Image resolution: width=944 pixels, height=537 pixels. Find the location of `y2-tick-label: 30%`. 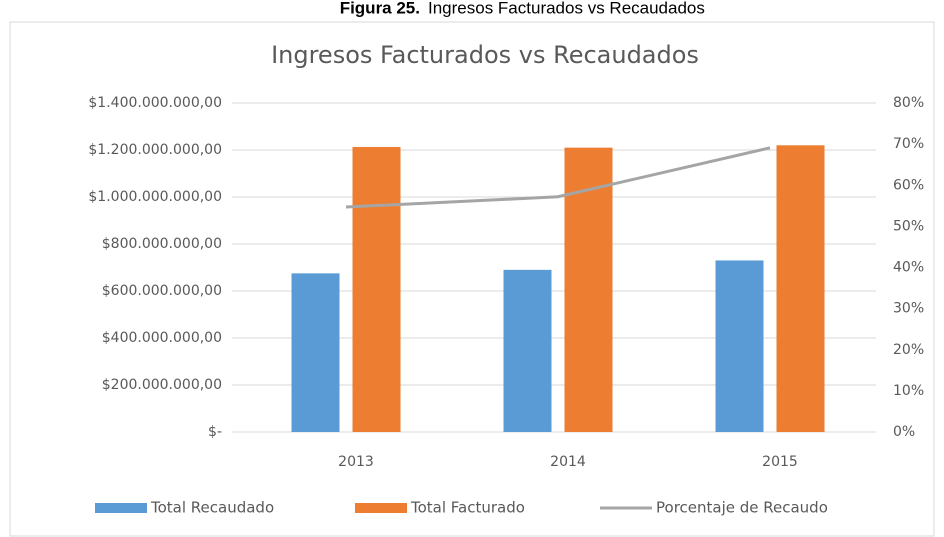

y2-tick-label: 30% is located at coordinates (908, 309).